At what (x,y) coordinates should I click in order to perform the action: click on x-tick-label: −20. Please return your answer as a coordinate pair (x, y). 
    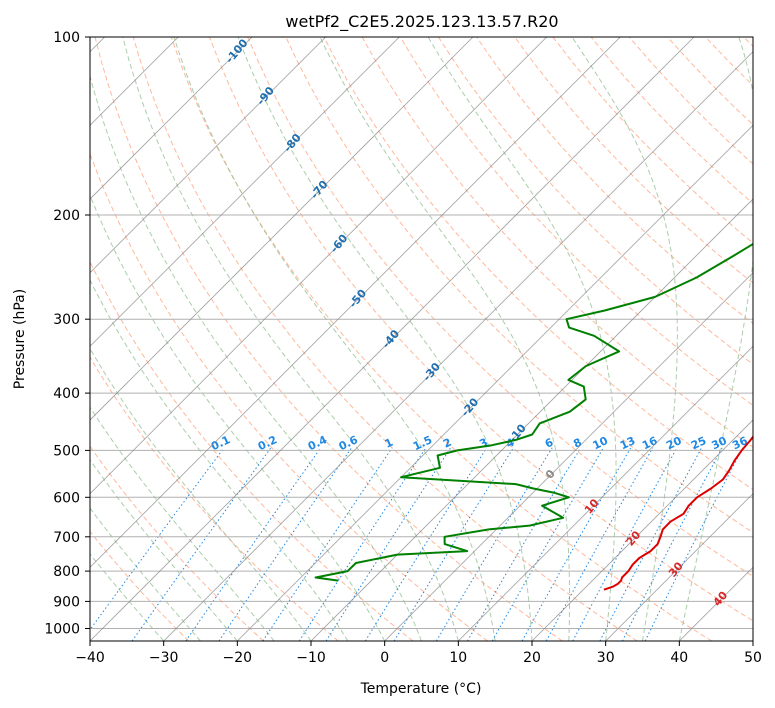
    Looking at the image, I should click on (238, 658).